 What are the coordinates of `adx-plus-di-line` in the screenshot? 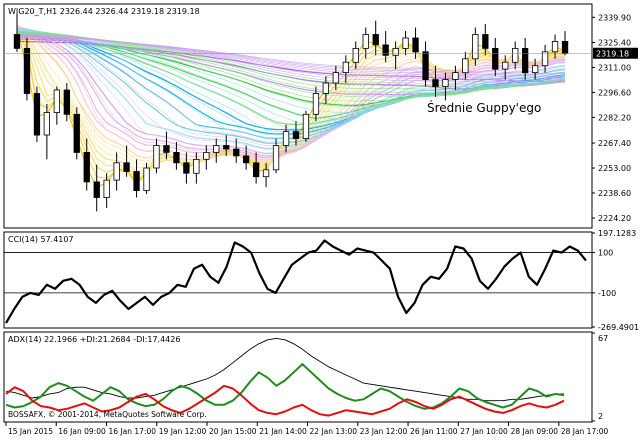 It's located at (285, 386).